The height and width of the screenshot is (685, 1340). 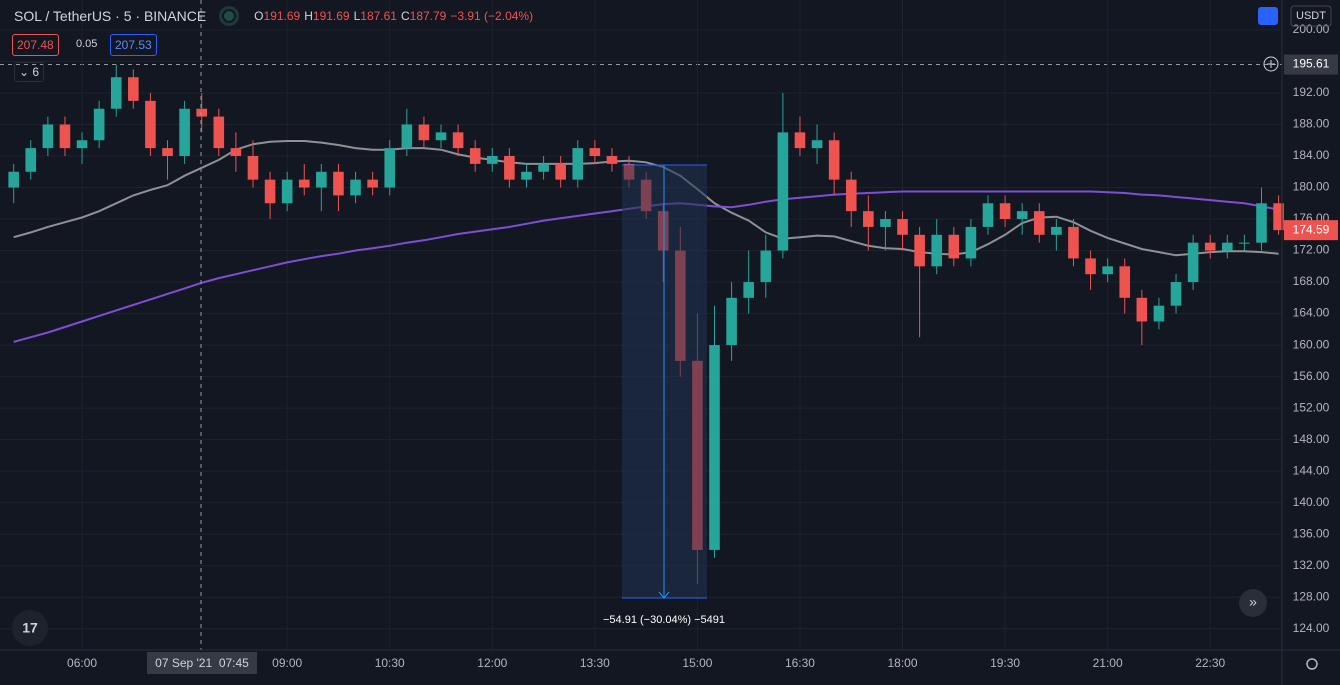 I want to click on y-tick-label: 140.00, so click(x=1311, y=502).